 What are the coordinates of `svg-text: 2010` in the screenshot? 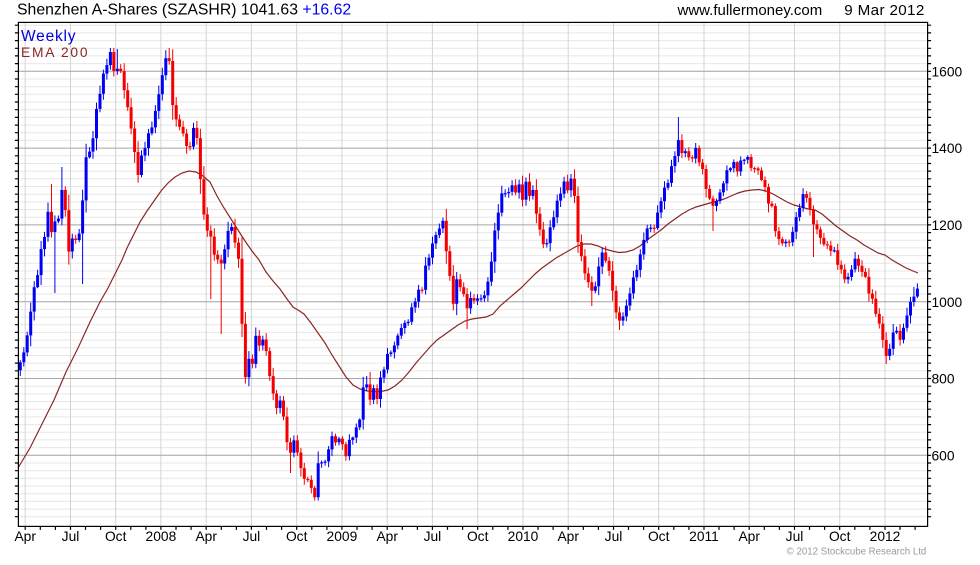 It's located at (523, 536).